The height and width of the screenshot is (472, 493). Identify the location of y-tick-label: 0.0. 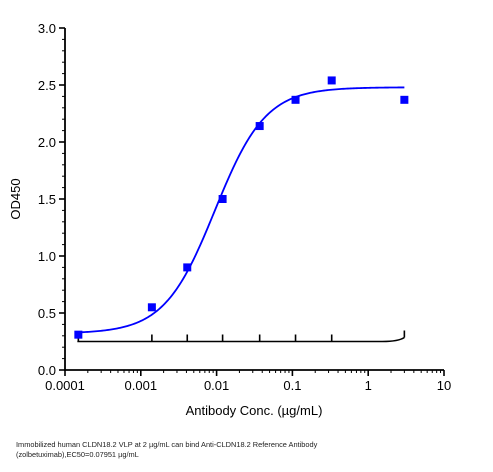
(47, 370).